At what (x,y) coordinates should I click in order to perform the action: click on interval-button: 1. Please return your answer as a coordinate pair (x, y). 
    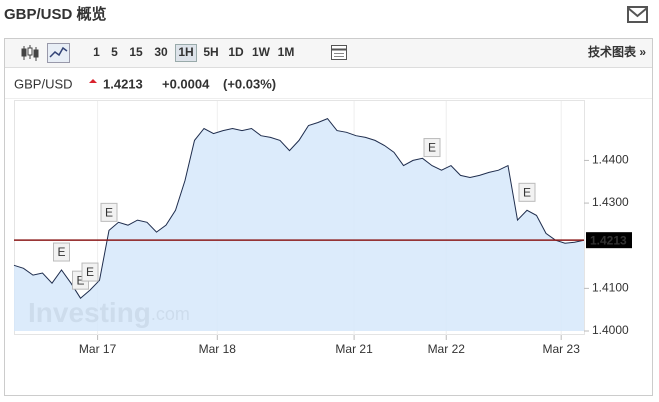
    Looking at the image, I should click on (96, 52).